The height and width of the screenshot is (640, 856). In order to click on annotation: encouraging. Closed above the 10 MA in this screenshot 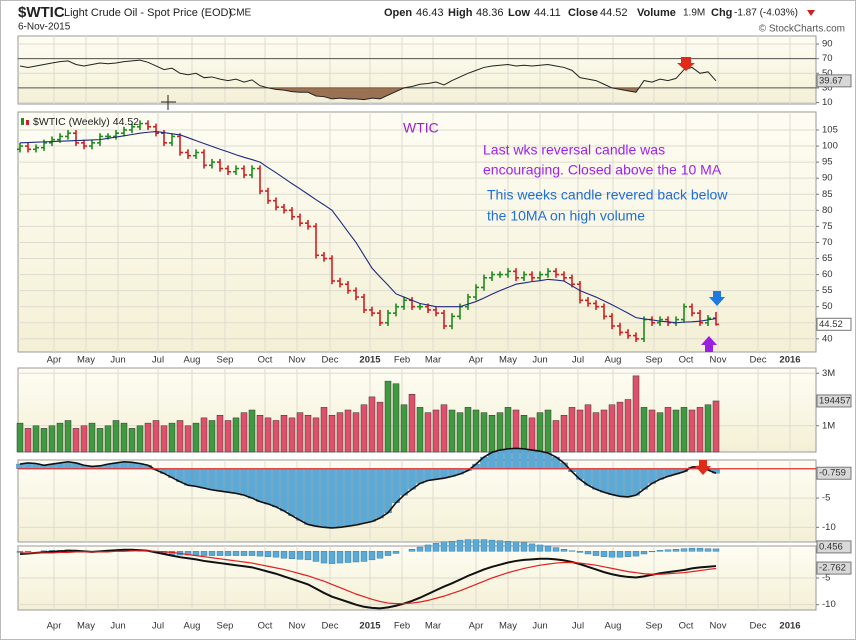, I will do `click(602, 170)`.